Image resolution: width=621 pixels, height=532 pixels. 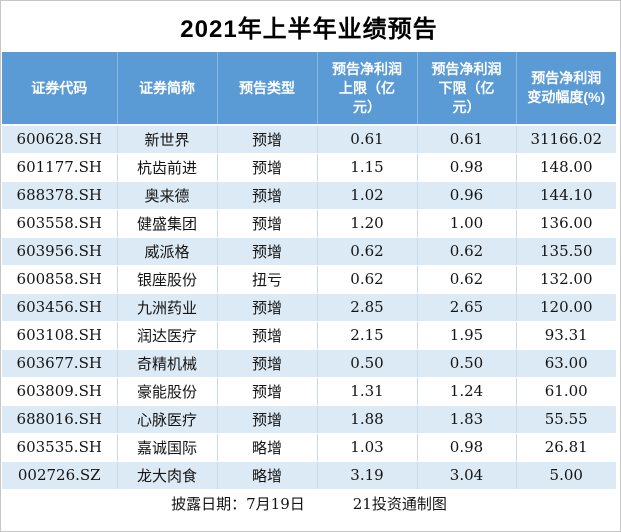 I want to click on cell: 603558.SH, so click(x=59, y=223).